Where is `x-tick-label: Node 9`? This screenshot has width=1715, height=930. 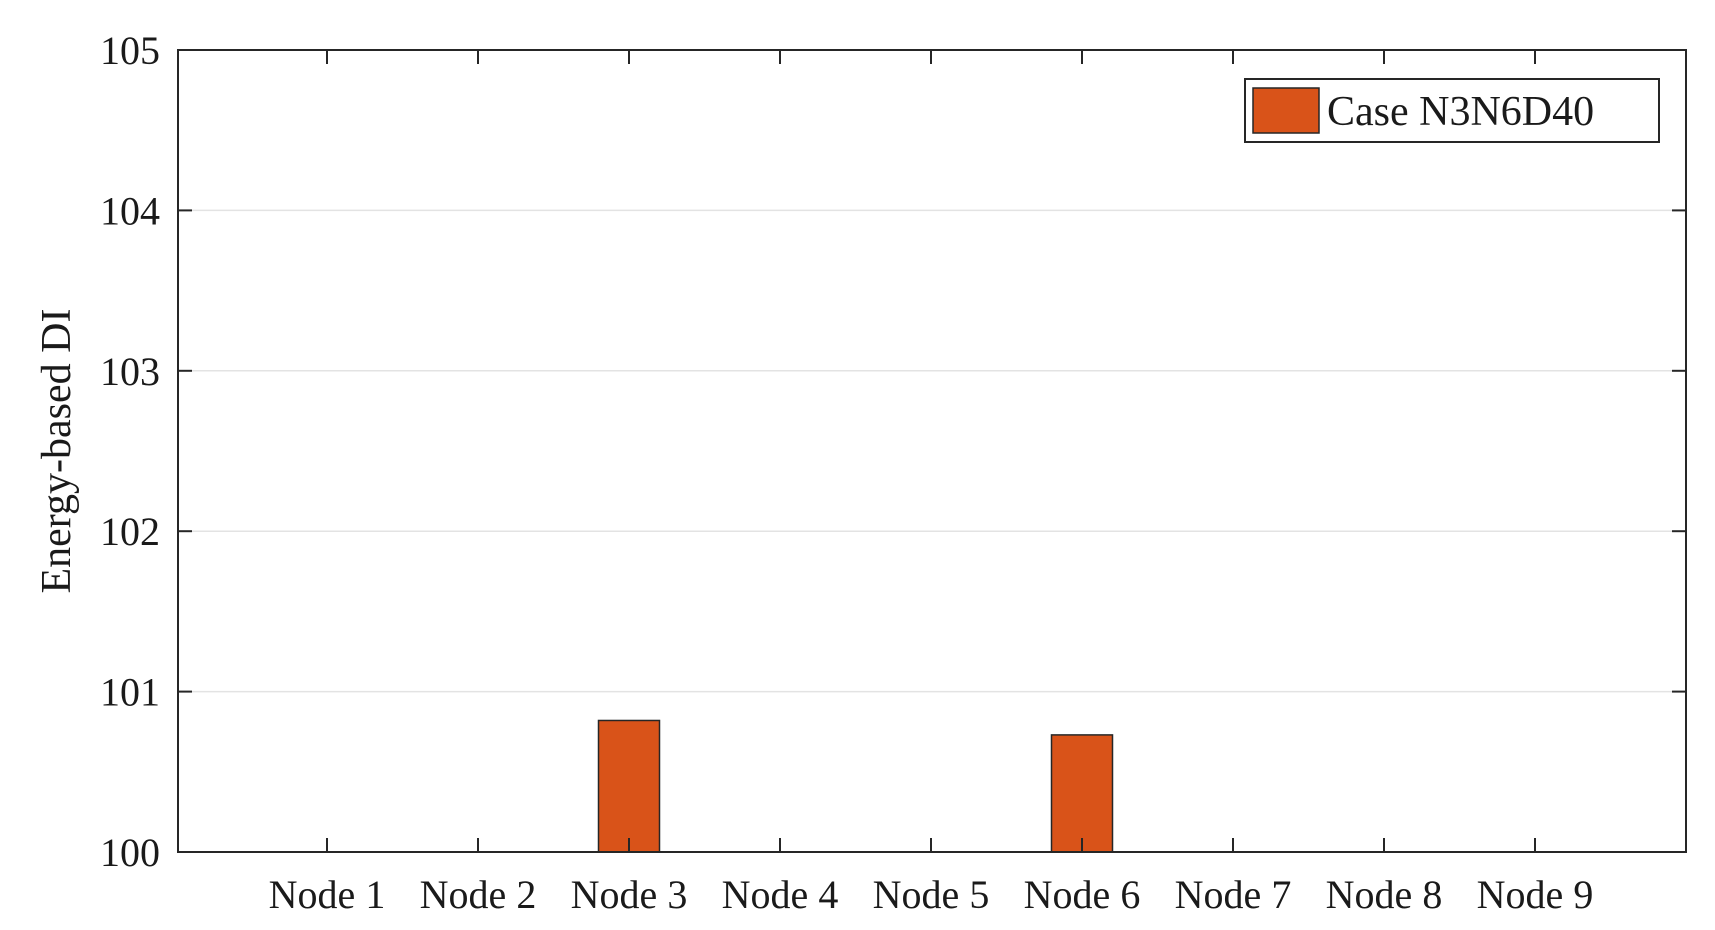
x-tick-label: Node 9 is located at coordinates (1535, 894).